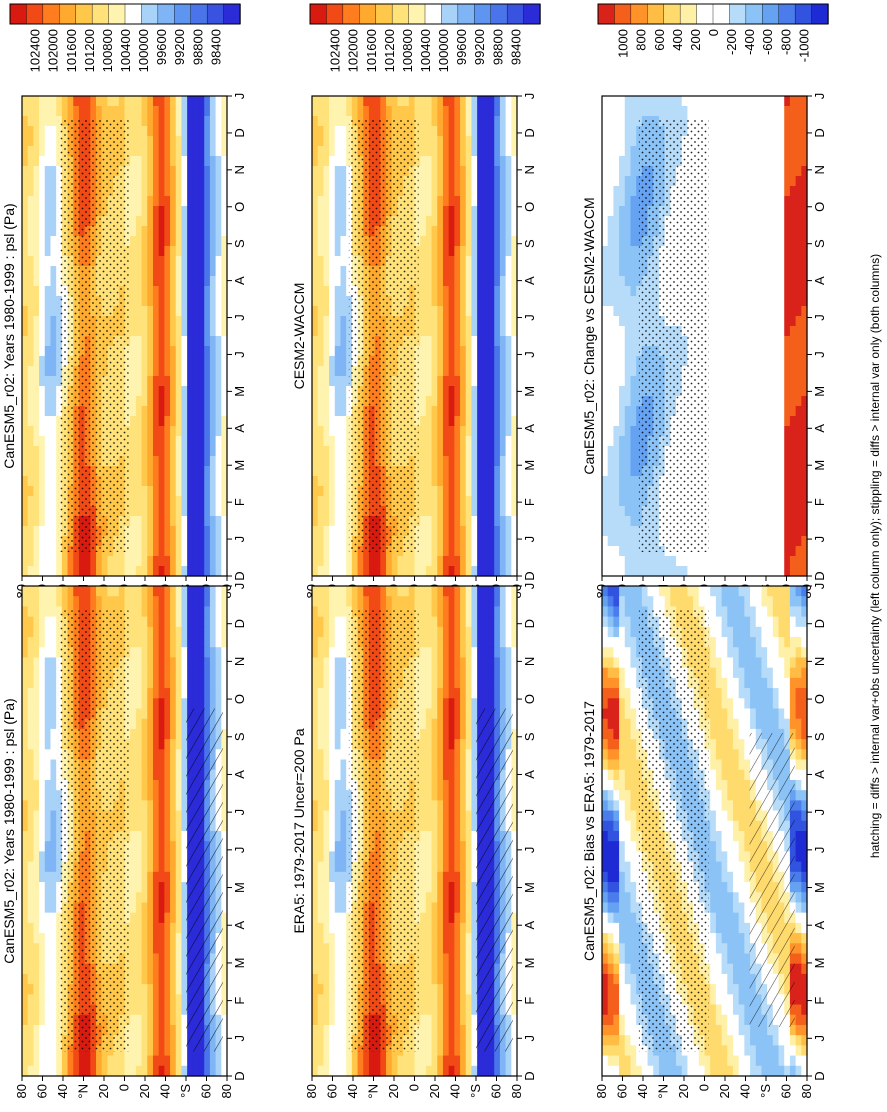 The height and width of the screenshot is (1112, 887). Describe the element at coordinates (515, 47) in the screenshot. I see `colorbar-label: 98400` at that location.